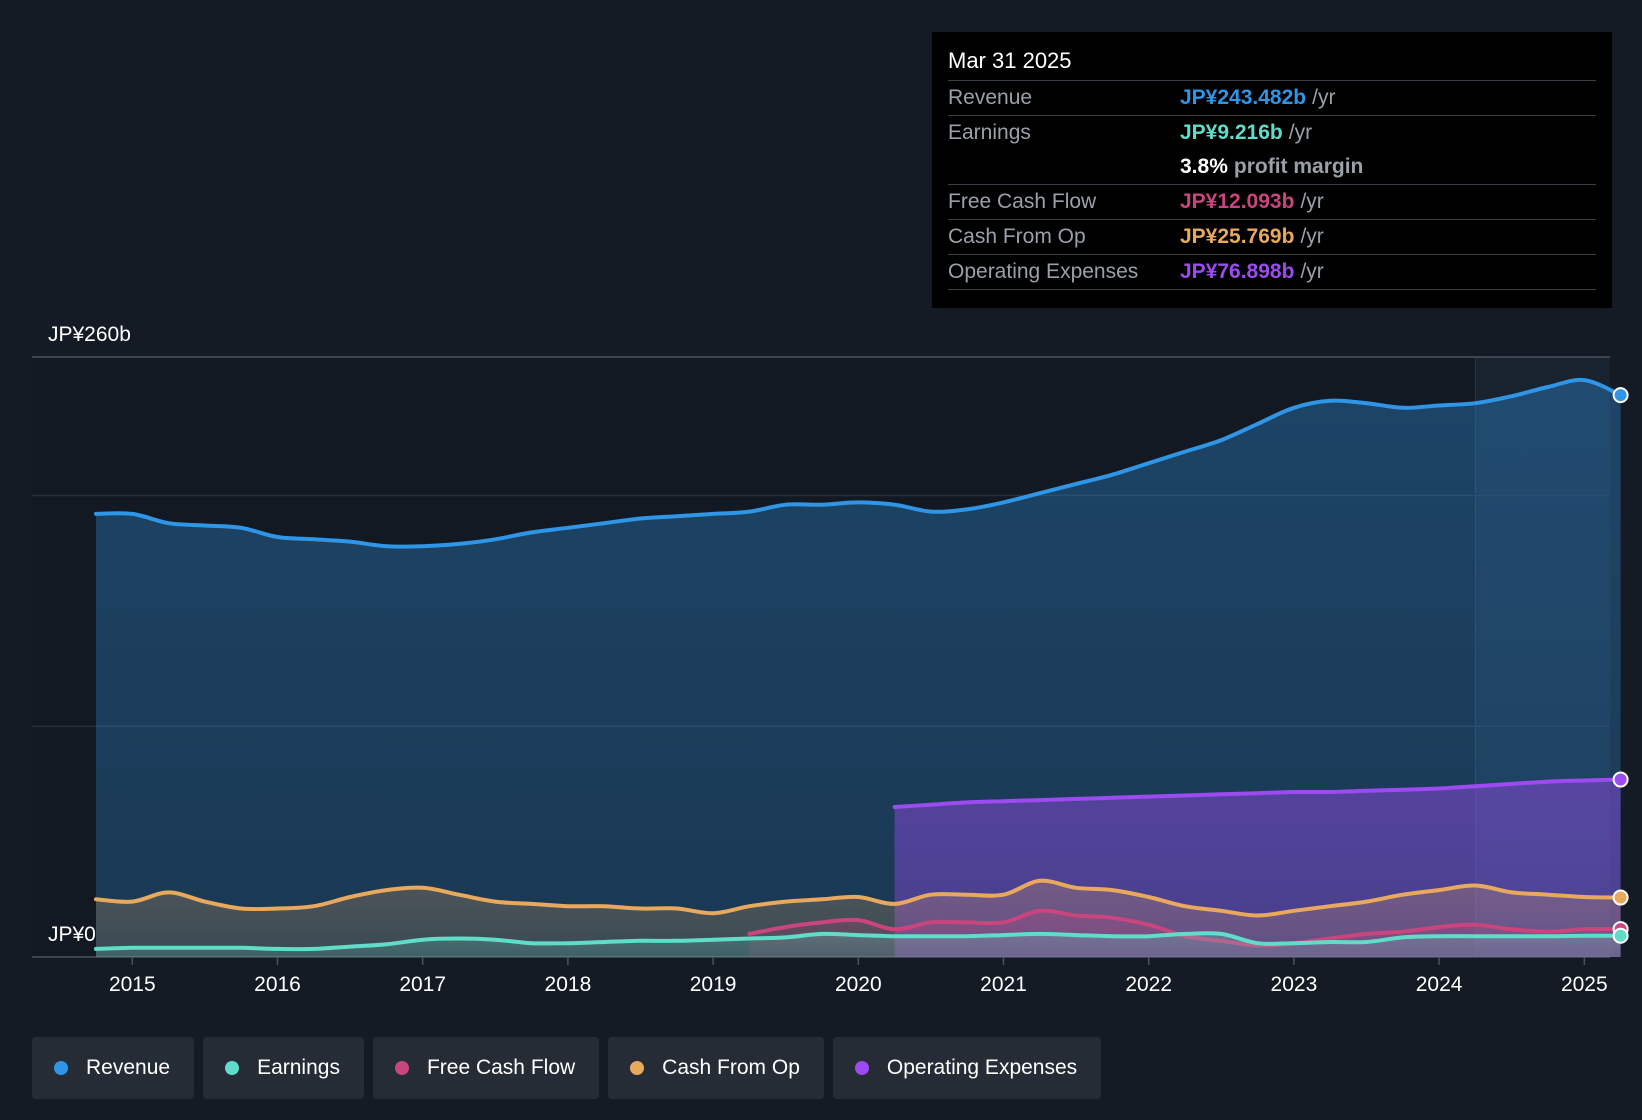  I want to click on tooltip-row-margin: 3.8% profit margin, so click(1272, 167).